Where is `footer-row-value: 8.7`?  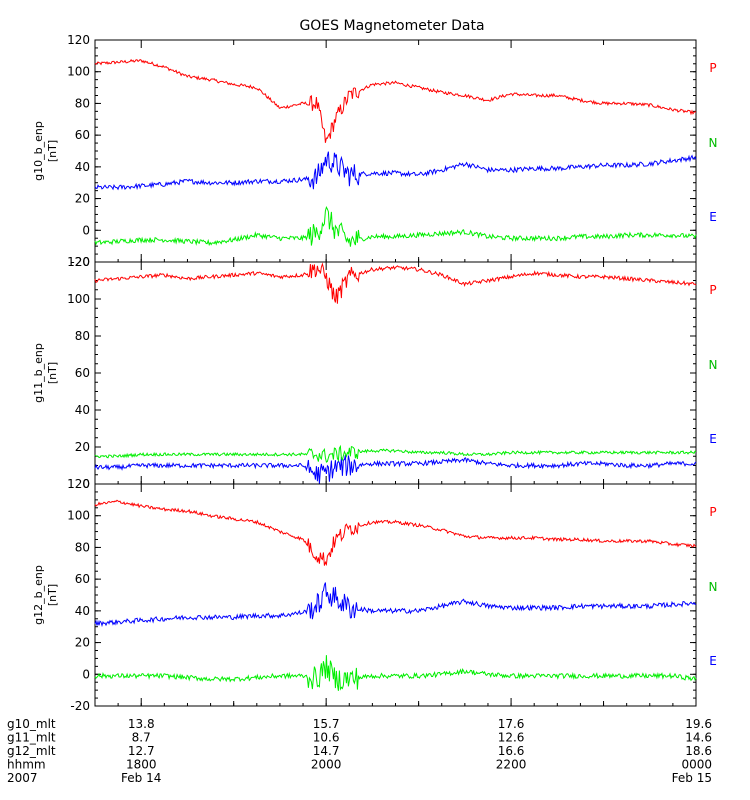 footer-row-value: 8.7 is located at coordinates (141, 738).